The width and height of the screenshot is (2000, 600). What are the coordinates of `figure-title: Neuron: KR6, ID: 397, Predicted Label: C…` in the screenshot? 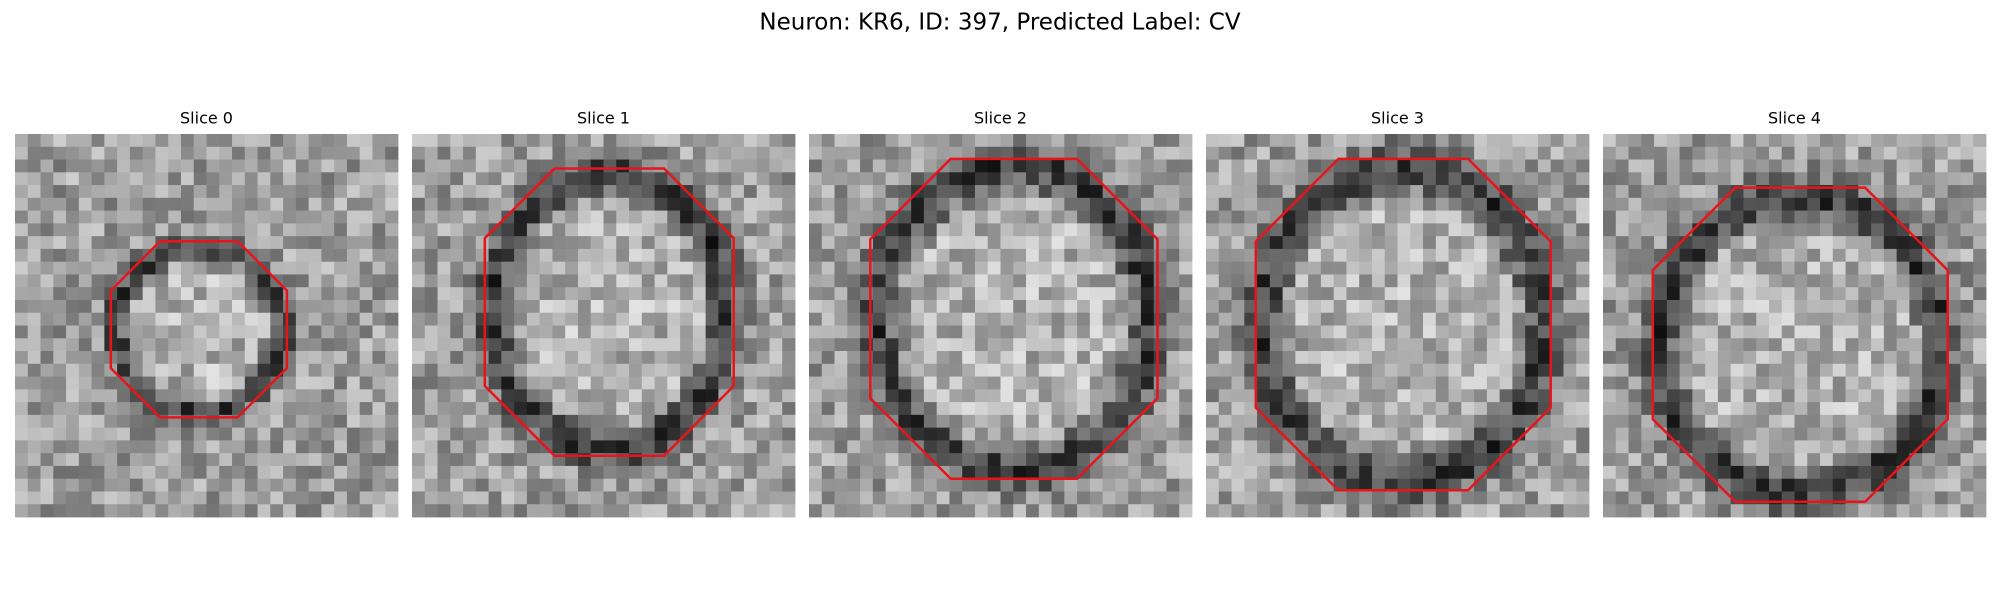 It's located at (999, 23).